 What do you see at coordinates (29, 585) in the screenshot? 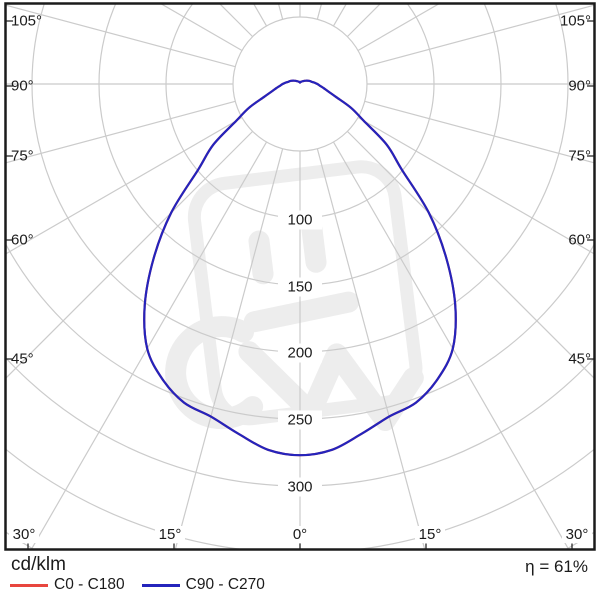
I see `legend-swatch-c0-line` at bounding box center [29, 585].